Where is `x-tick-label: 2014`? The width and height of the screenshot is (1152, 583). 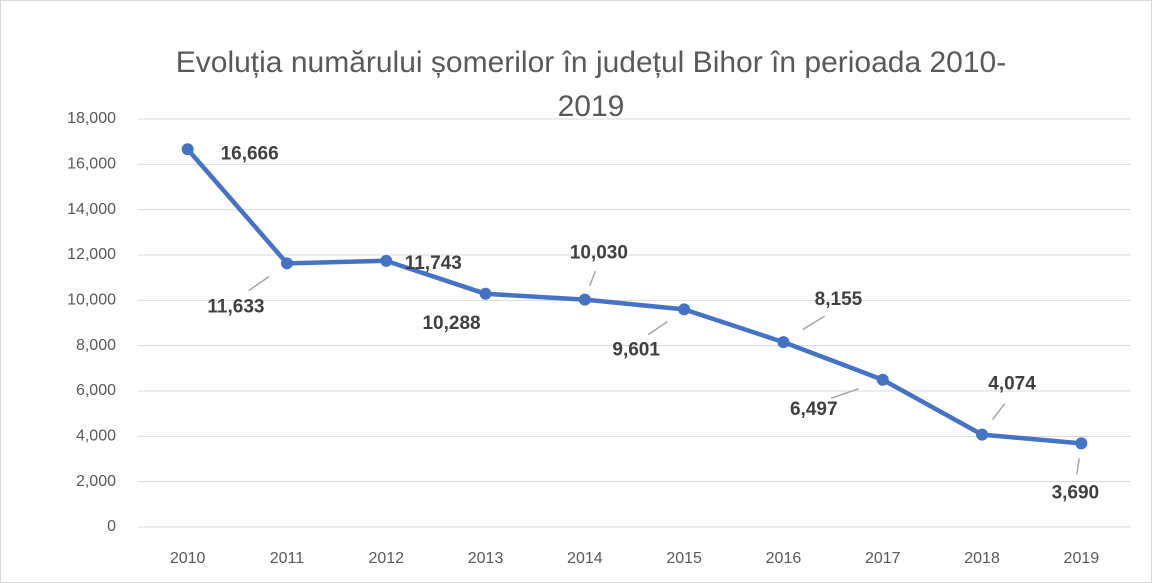 x-tick-label: 2014 is located at coordinates (585, 558).